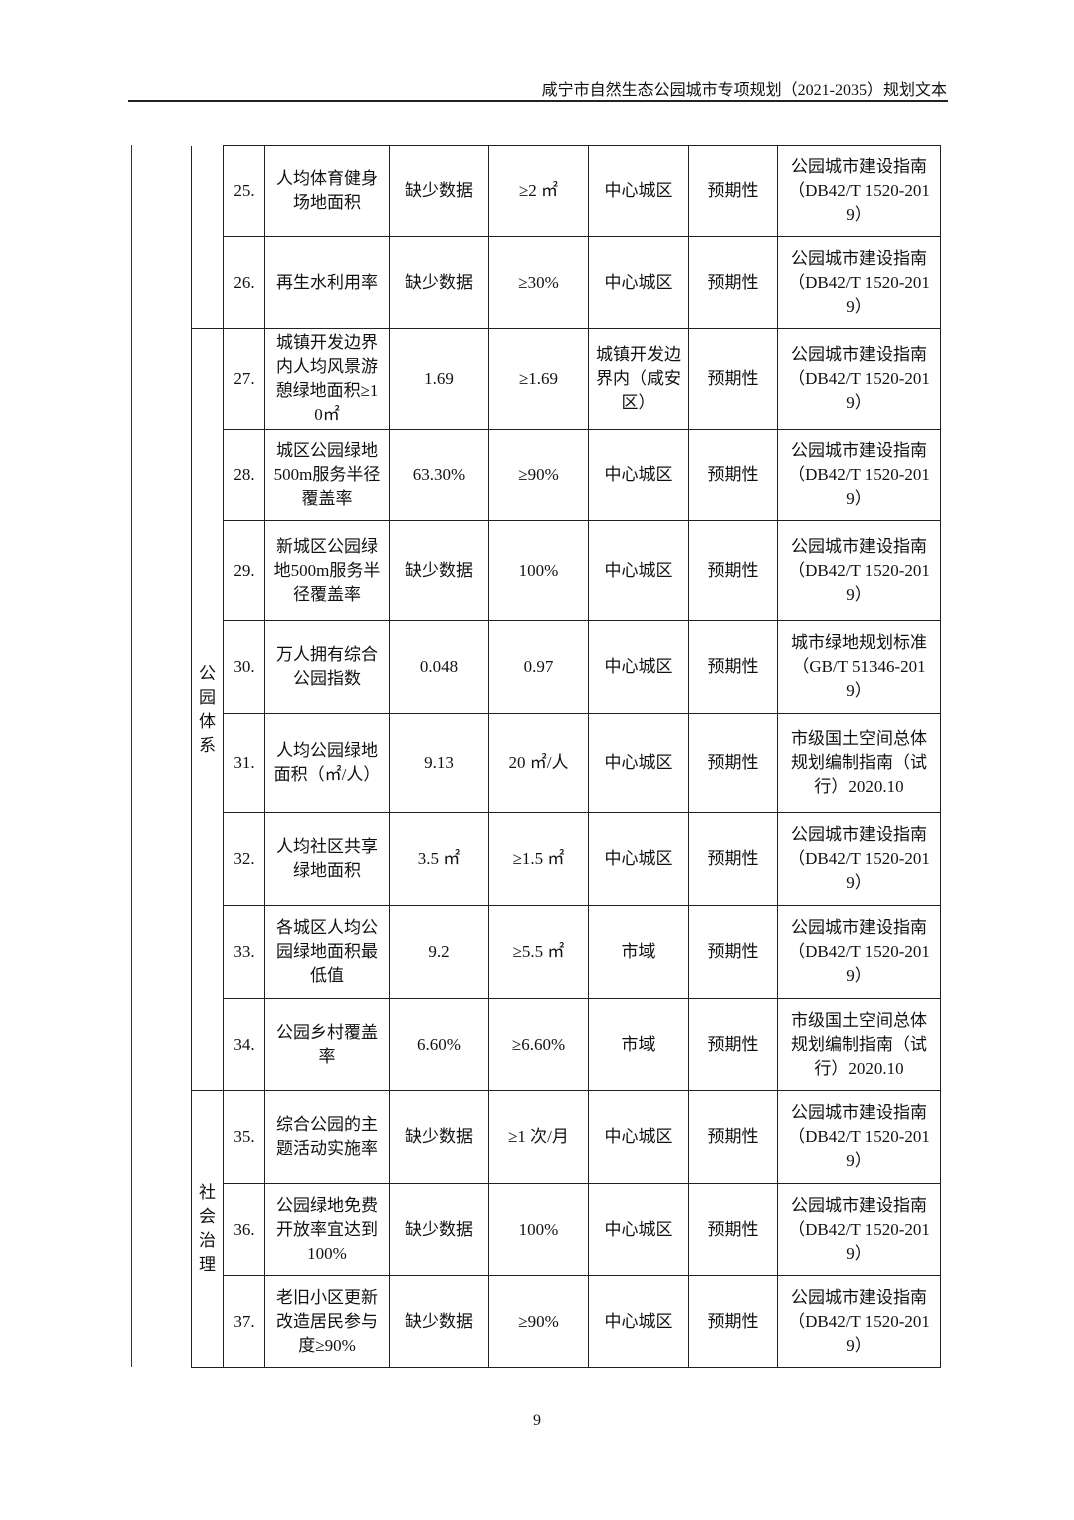 The height and width of the screenshot is (1520, 1074). What do you see at coordinates (538, 763) in the screenshot?
I see `target-value-cell: 20 ㎡/人` at bounding box center [538, 763].